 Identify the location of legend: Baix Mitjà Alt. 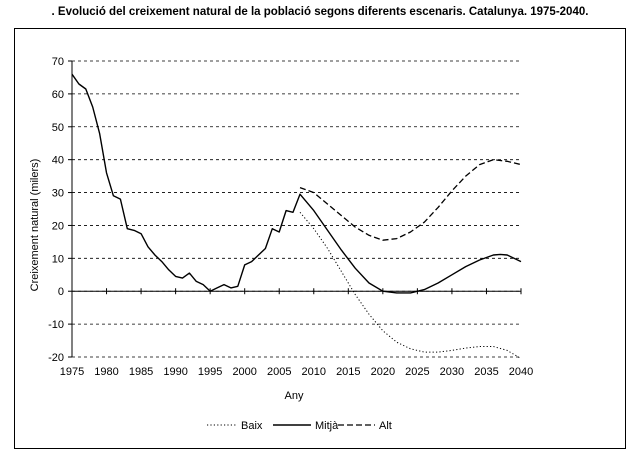
(299, 426).